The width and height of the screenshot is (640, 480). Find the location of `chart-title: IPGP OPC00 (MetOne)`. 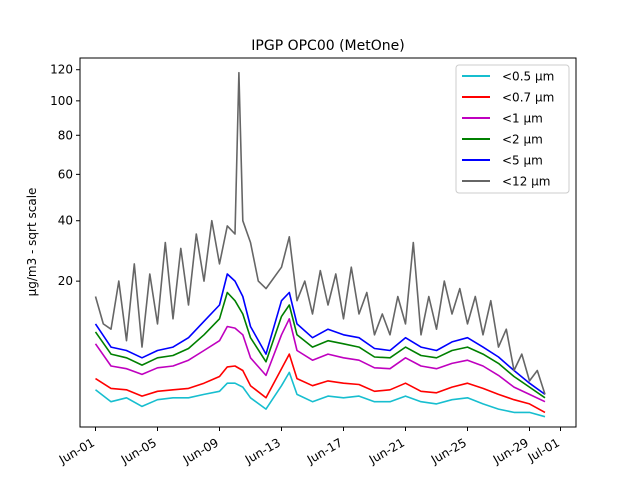

chart-title: IPGP OPC00 (MetOne) is located at coordinates (327, 46).